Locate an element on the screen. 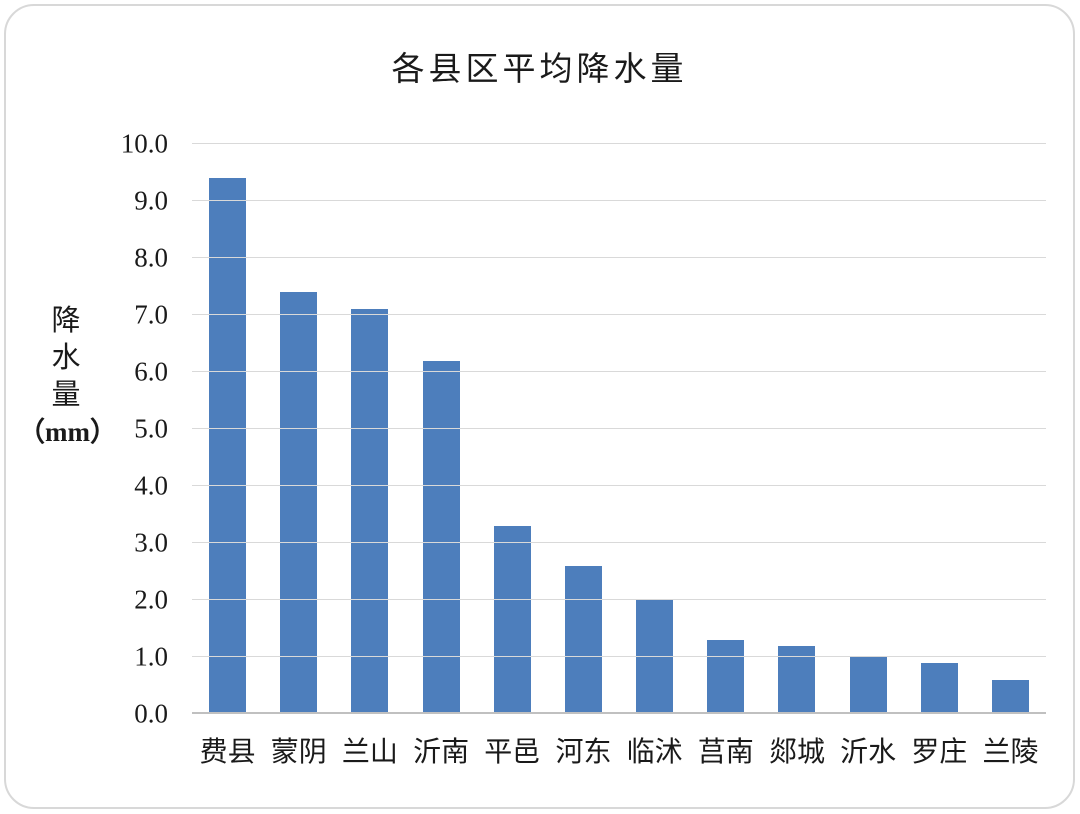  x-category-label: 郯城 is located at coordinates (796, 752).